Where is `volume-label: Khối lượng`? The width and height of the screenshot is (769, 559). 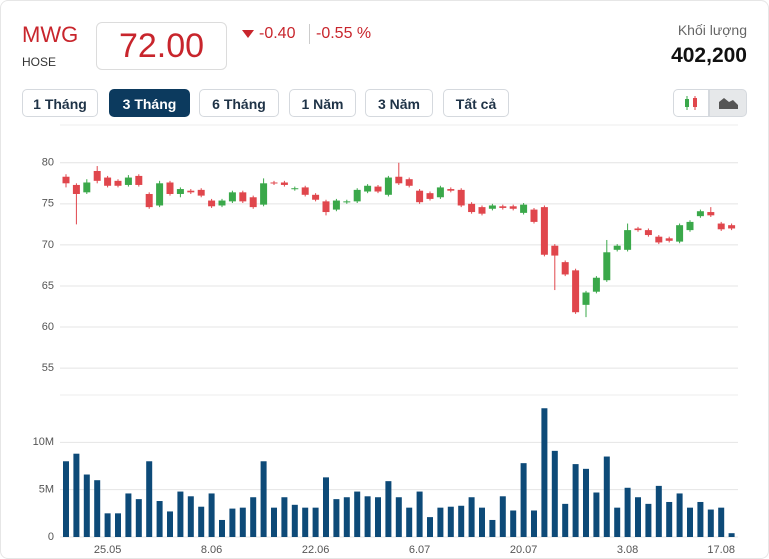 volume-label: Khối lượng is located at coordinates (712, 30).